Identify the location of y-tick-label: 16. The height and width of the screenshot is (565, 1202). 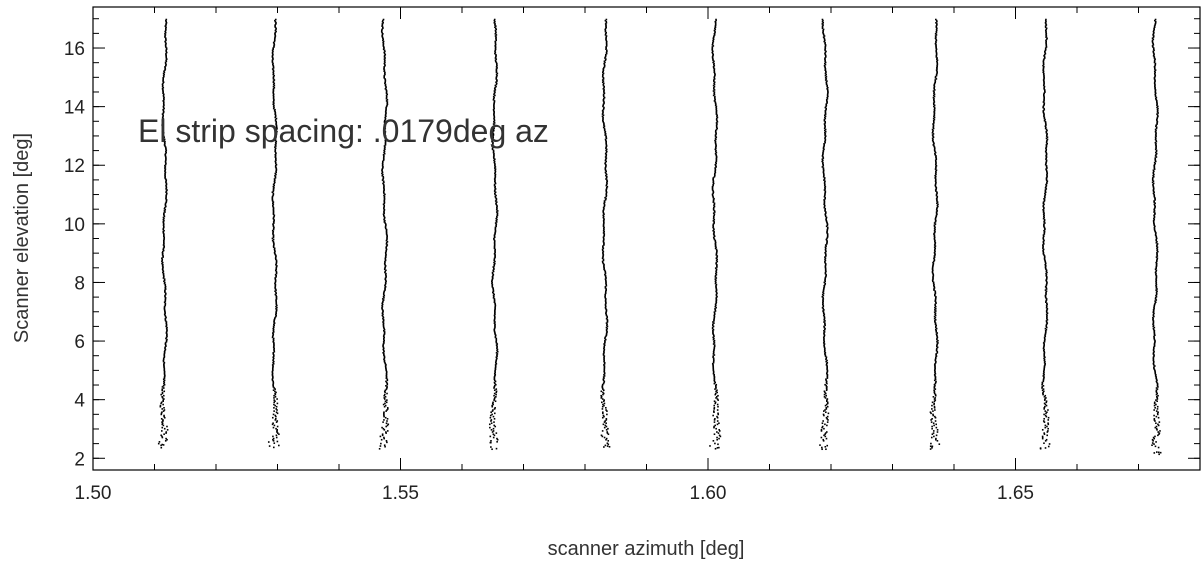
(74, 49).